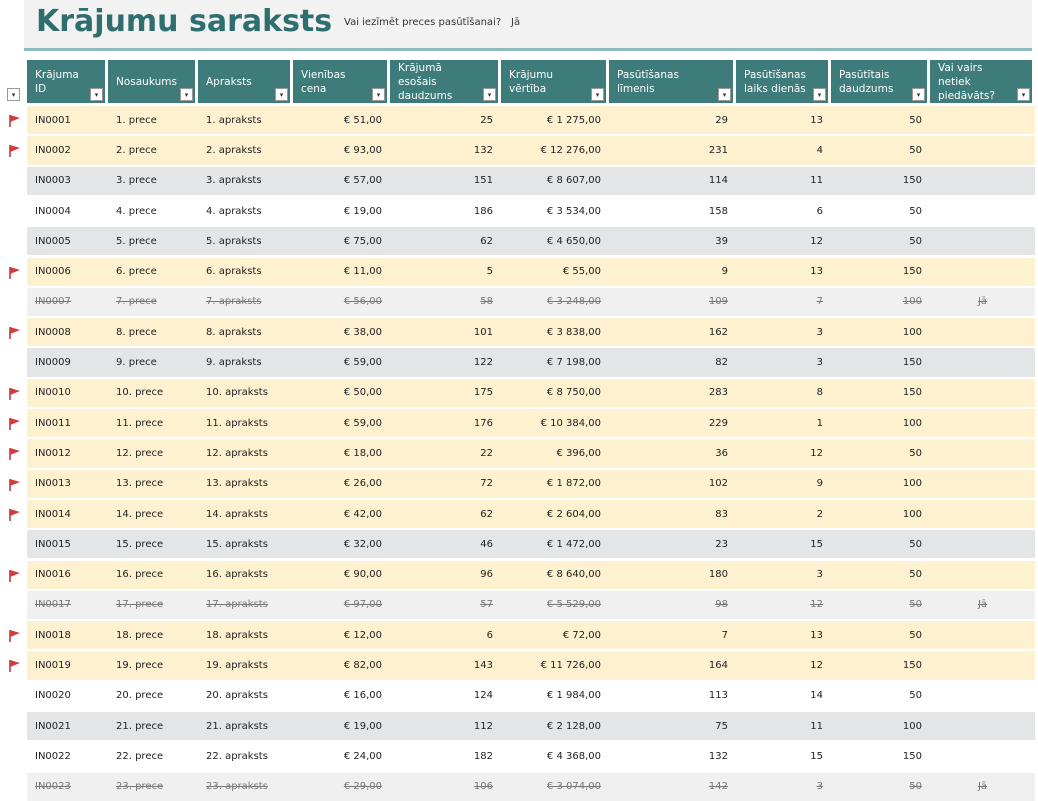 This screenshot has width=1038, height=801. What do you see at coordinates (445, 302) in the screenshot?
I see `table-cell: 58` at bounding box center [445, 302].